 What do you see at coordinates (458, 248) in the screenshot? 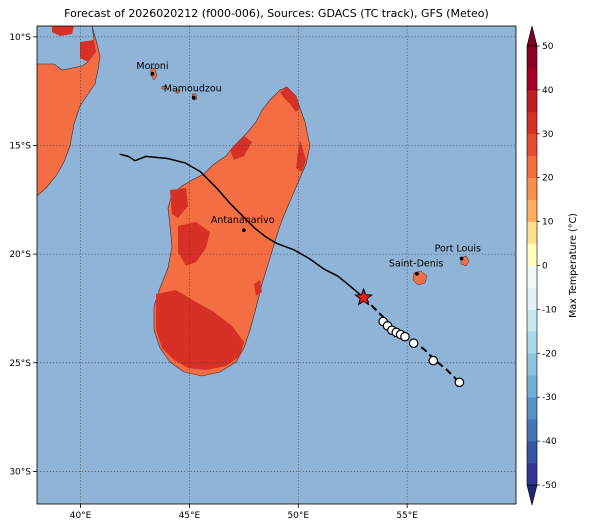
I see `city-label: Port Louis` at bounding box center [458, 248].